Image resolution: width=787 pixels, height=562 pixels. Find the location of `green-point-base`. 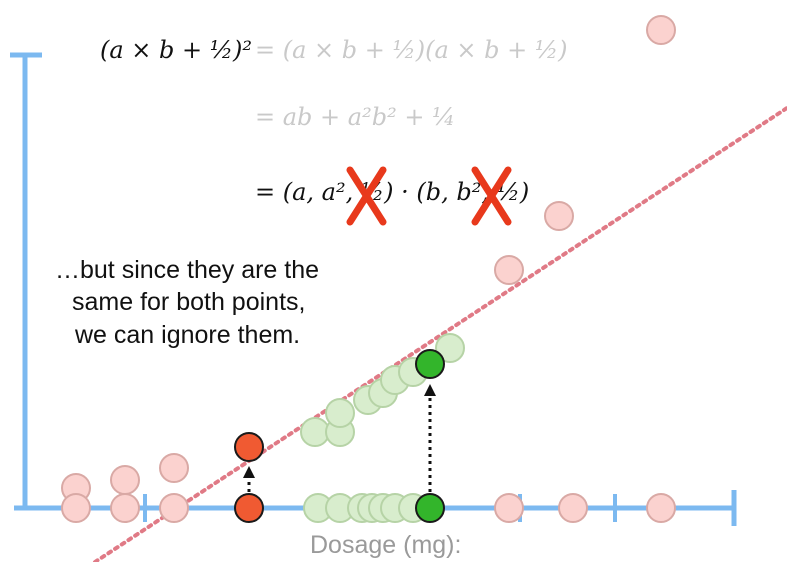

green-point-base is located at coordinates (430, 508).